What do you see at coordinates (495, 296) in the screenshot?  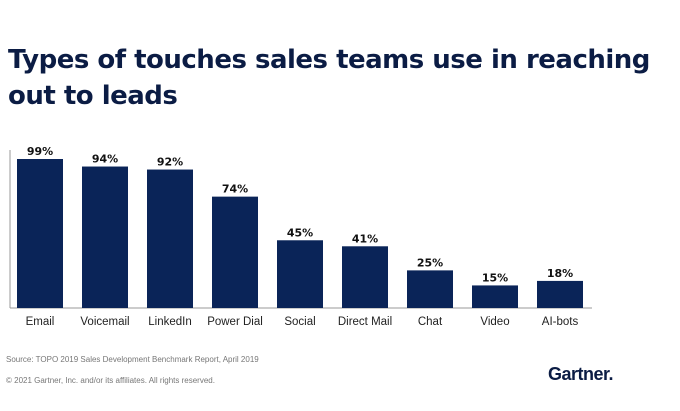 I see `bar-video` at bounding box center [495, 296].